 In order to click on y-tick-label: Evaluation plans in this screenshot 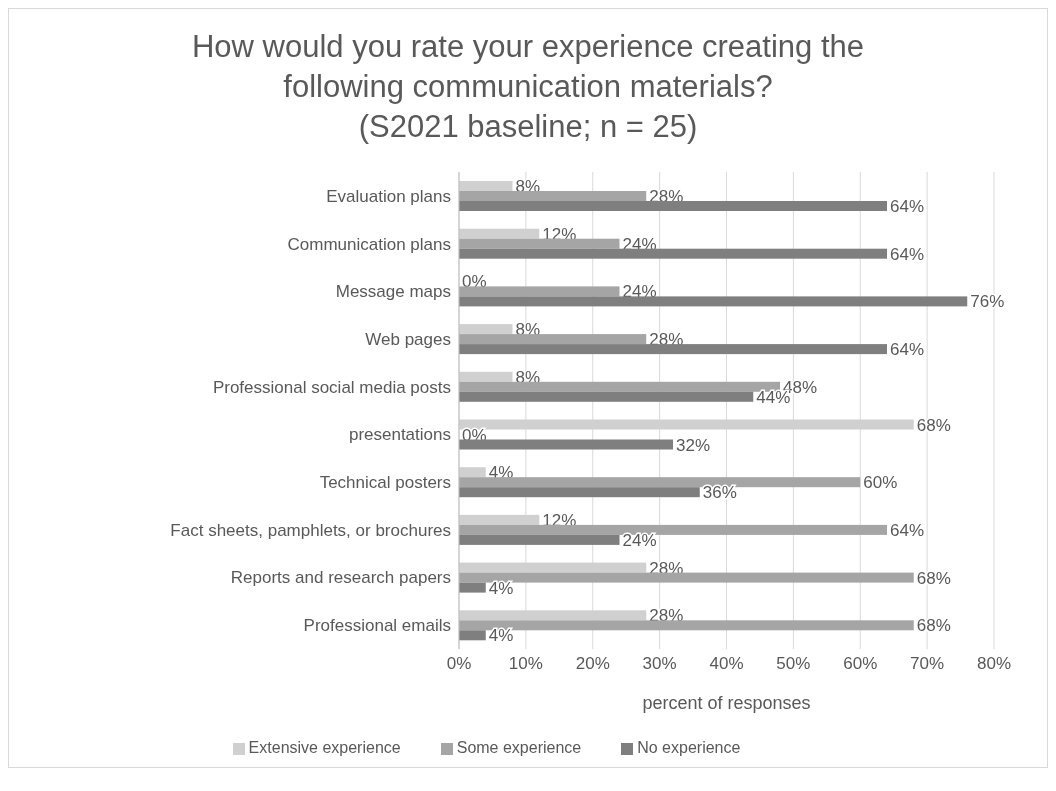, I will do `click(388, 196)`.